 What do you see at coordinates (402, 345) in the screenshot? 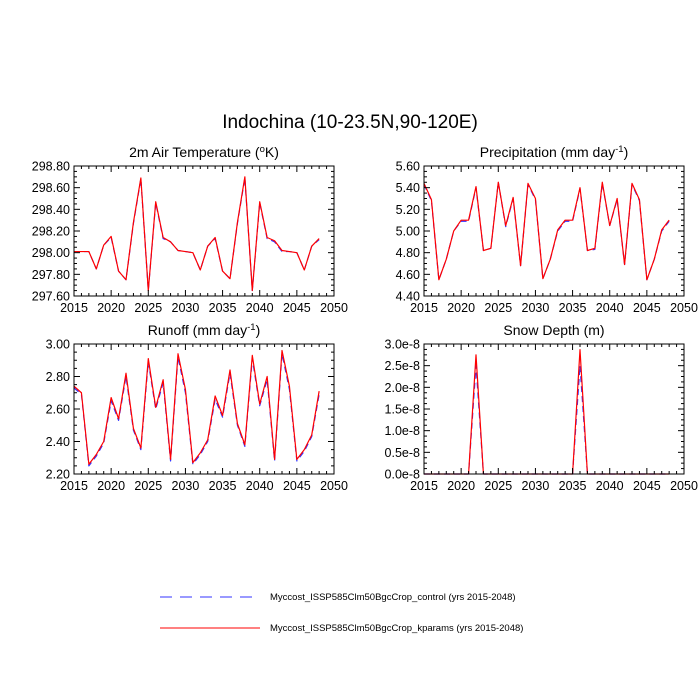
I see `y-tick-label: 3.0e-8` at bounding box center [402, 345].